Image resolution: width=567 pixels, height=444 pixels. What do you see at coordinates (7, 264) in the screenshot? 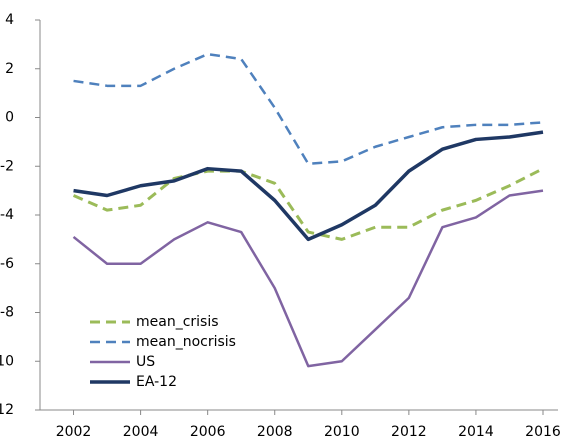
I see `y-tick-label: -6` at bounding box center [7, 264].